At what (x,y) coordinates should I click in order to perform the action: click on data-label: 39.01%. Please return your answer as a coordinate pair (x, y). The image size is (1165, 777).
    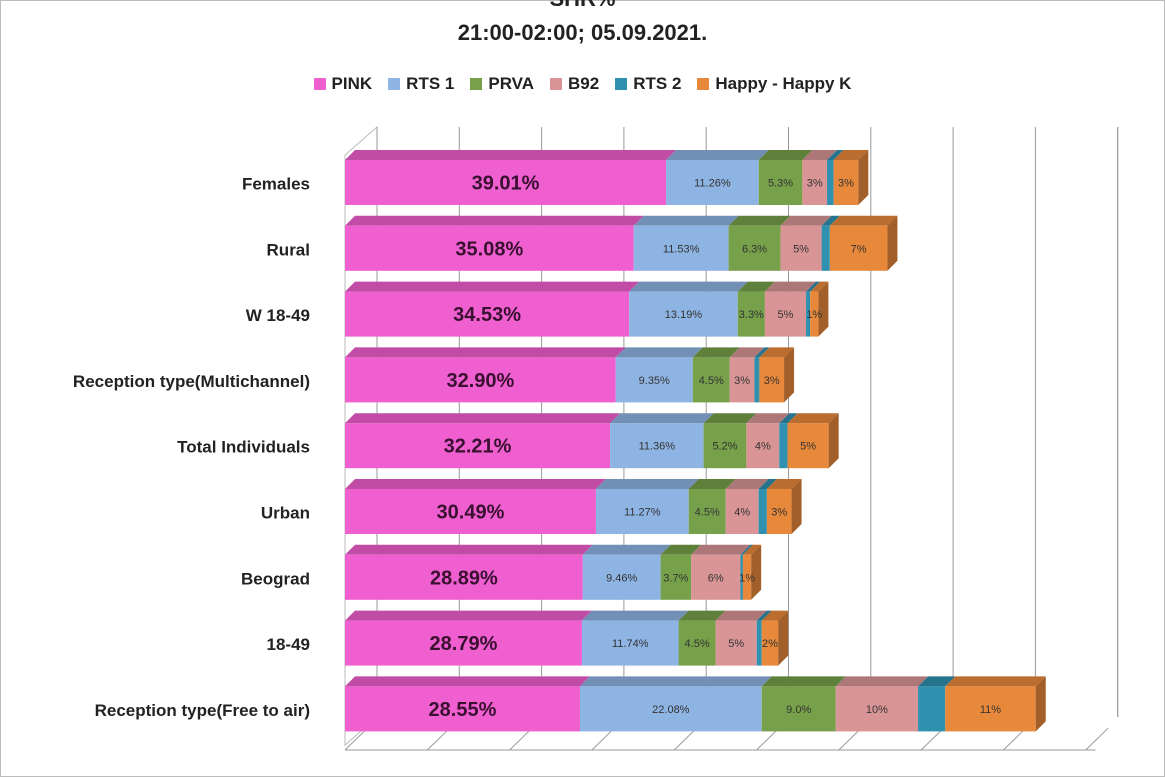
    Looking at the image, I should click on (506, 184).